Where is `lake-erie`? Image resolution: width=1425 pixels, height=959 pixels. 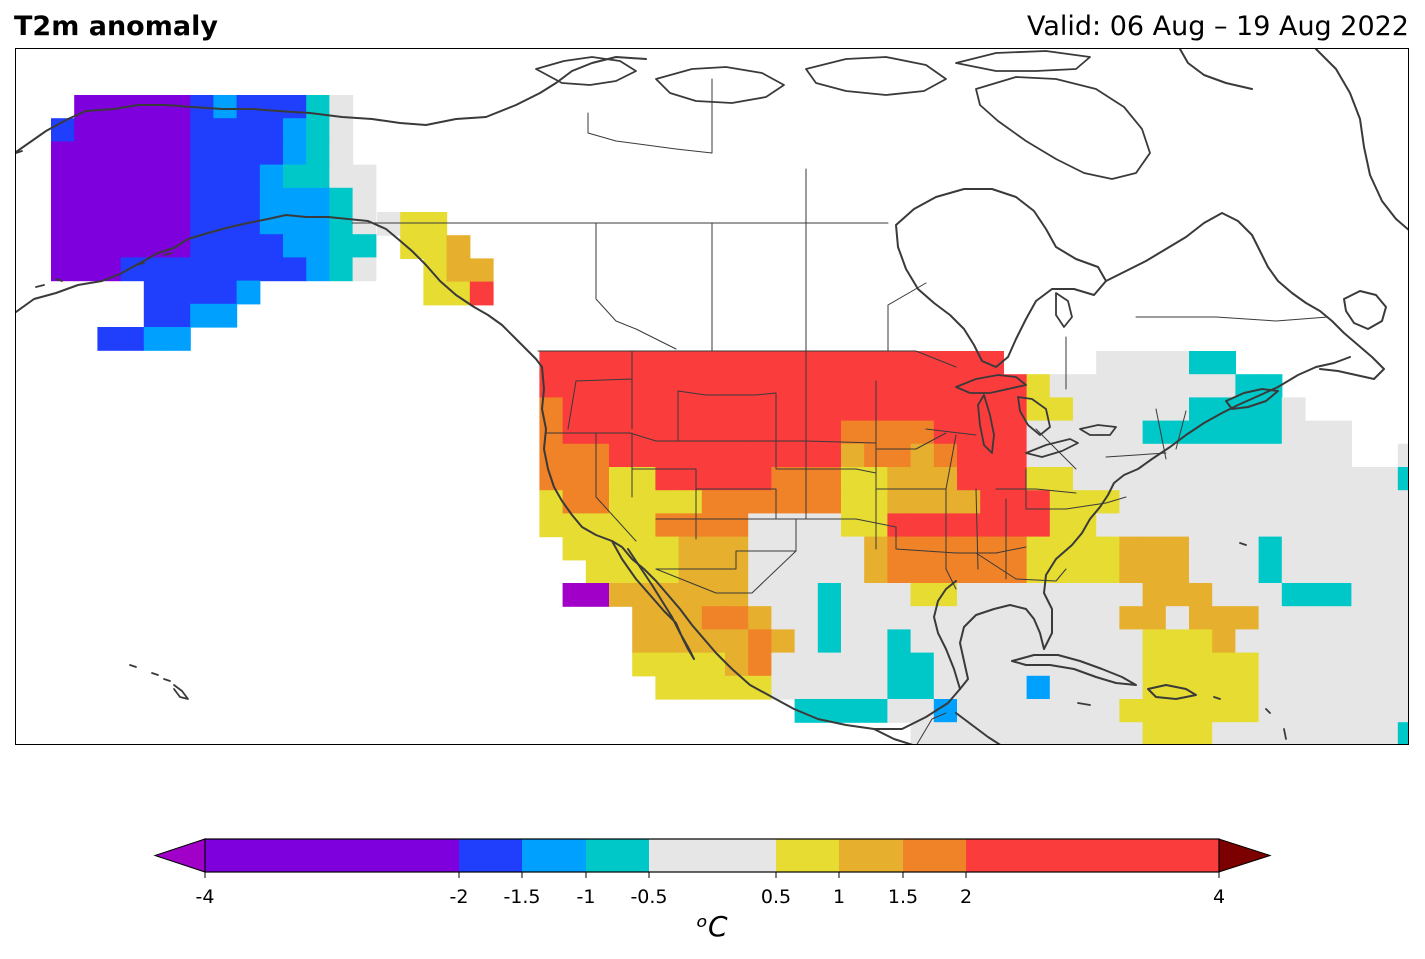
lake-erie is located at coordinates (1052, 448).